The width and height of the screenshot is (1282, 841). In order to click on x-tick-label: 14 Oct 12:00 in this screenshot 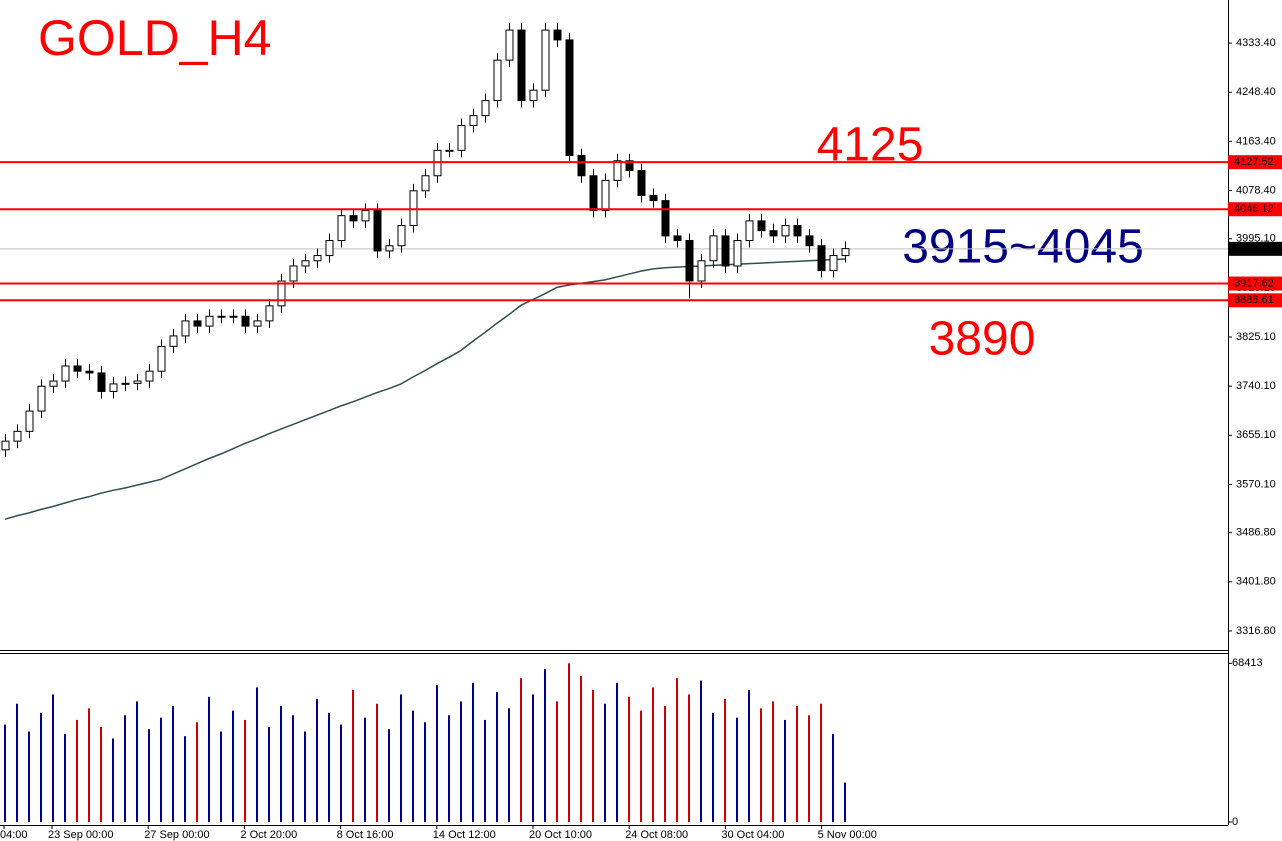, I will do `click(464, 835)`.